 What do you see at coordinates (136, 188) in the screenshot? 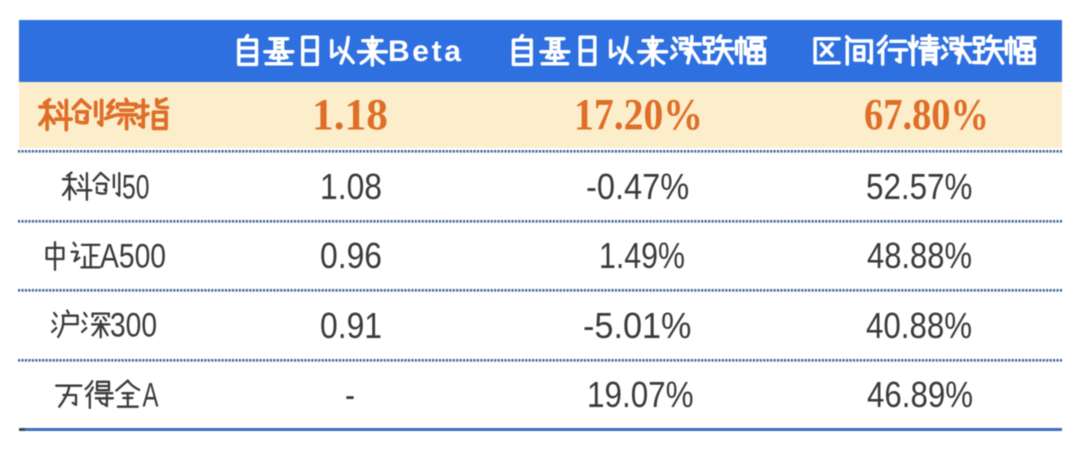
I see `svg-text: 50` at bounding box center [136, 188].